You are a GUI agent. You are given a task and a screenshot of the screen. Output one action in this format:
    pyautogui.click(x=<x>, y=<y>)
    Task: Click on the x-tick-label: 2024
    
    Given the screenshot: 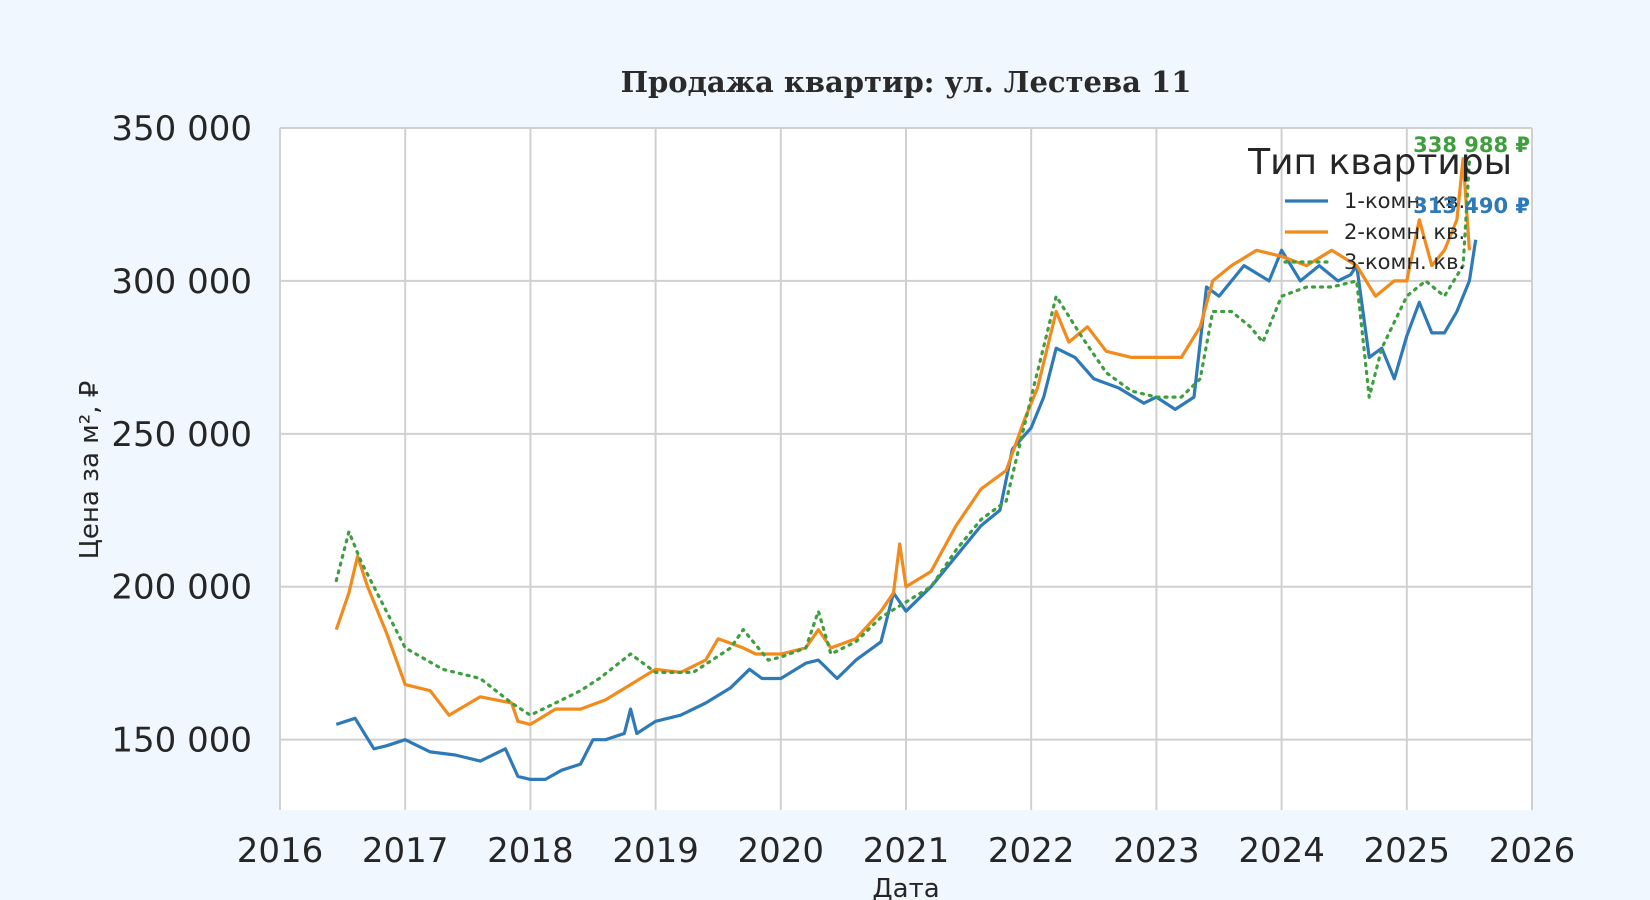 What is the action you would take?
    pyautogui.click(x=1281, y=851)
    